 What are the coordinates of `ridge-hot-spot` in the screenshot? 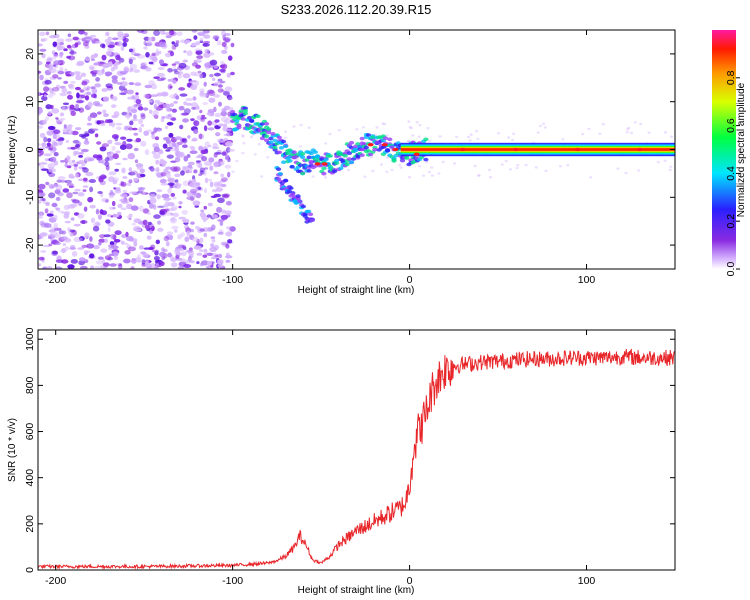 It's located at (515, 149).